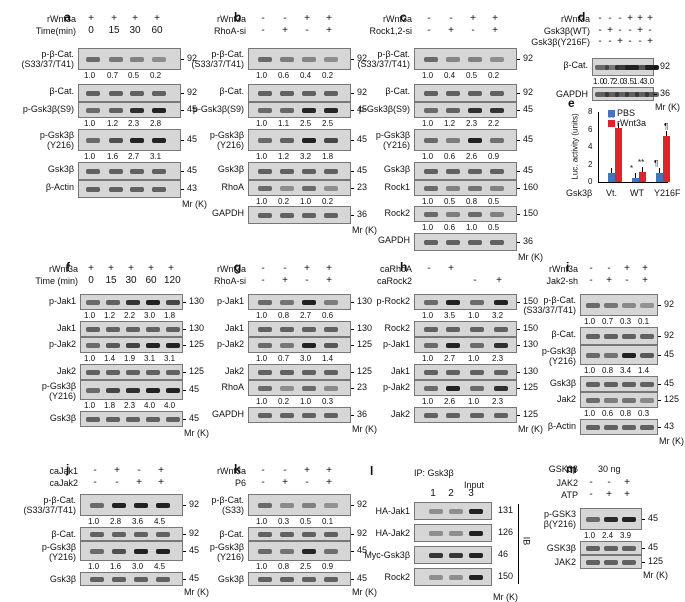 Image resolution: width=685 pixels, height=602 pixels. What do you see at coordinates (444, 511) in the screenshot?
I see `blot-row: HA-Jak1 131` at bounding box center [444, 511].